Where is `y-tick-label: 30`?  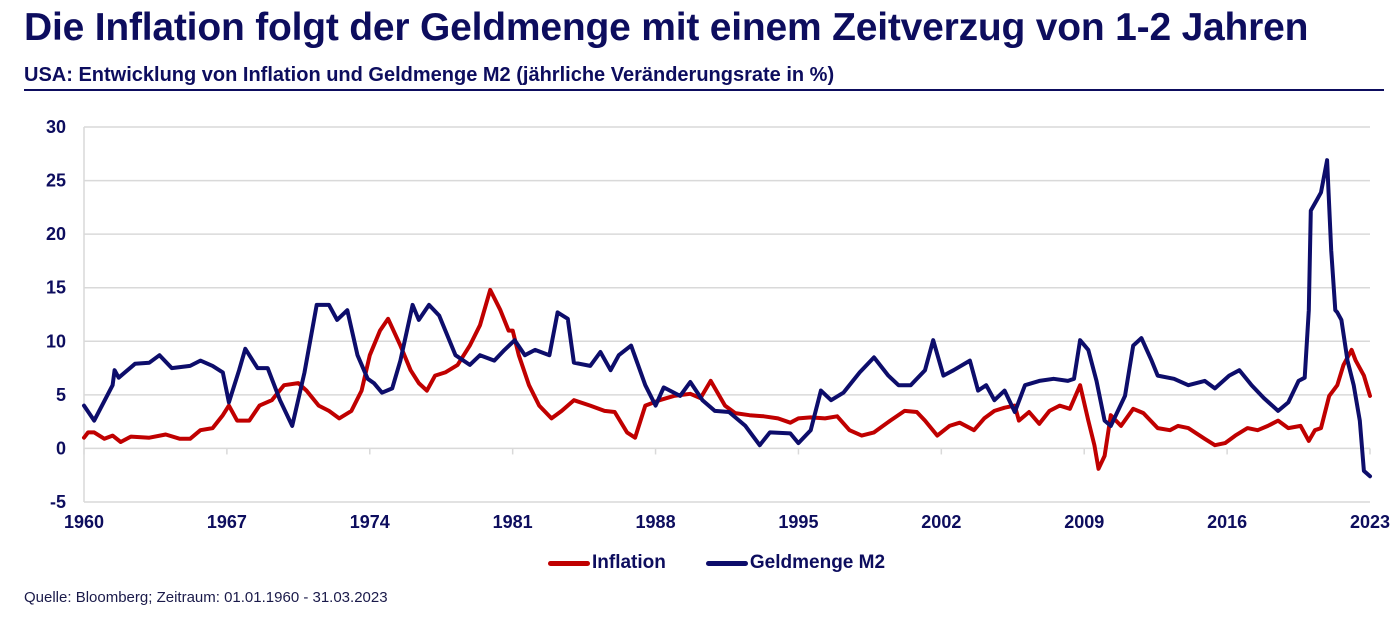
y-tick-label: 30 is located at coordinates (56, 127).